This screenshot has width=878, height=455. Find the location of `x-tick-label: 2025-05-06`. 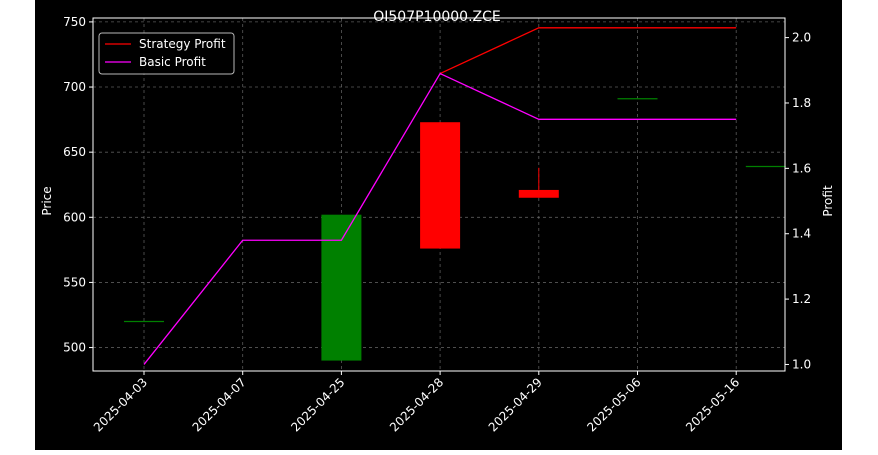

x-tick-label: 2025-05-06 is located at coordinates (613, 404).